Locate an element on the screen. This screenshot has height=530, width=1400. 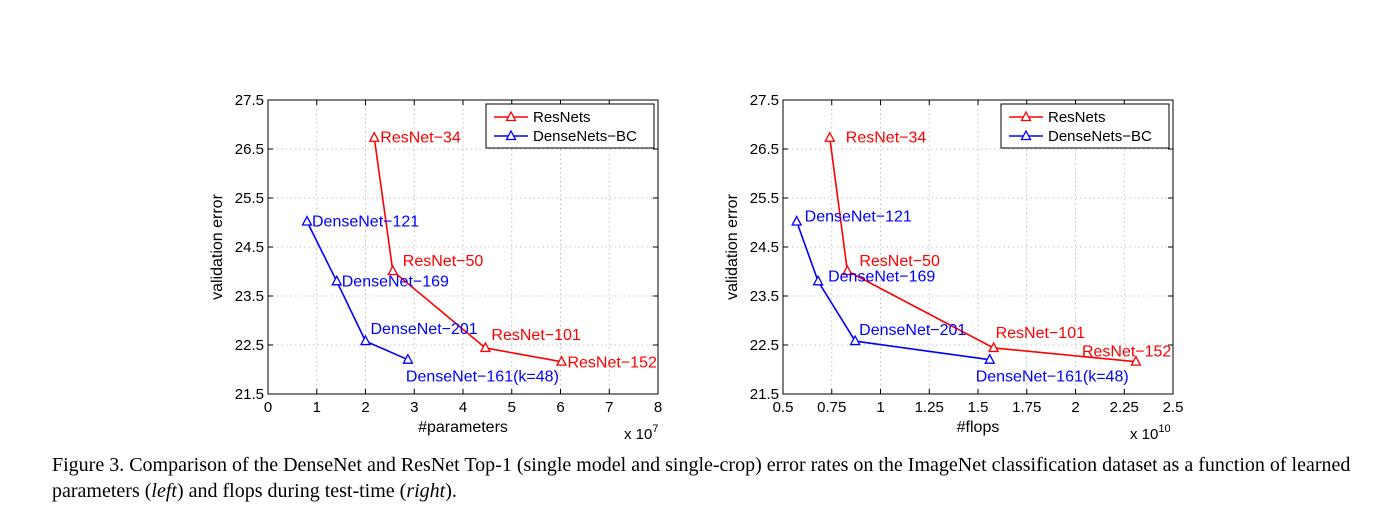
x-axis-multiplier-exponent: 10 is located at coordinates (1164, 429).